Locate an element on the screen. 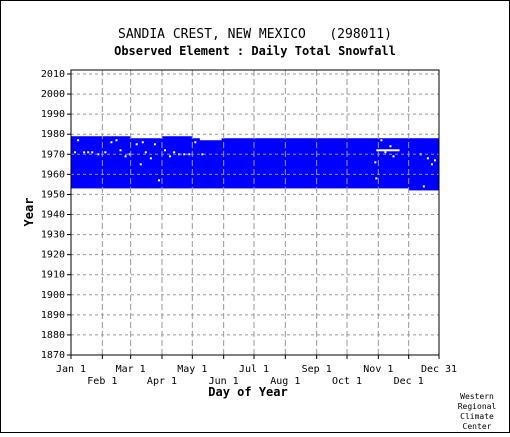  x-tick-label: Nov 1 is located at coordinates (378, 369).